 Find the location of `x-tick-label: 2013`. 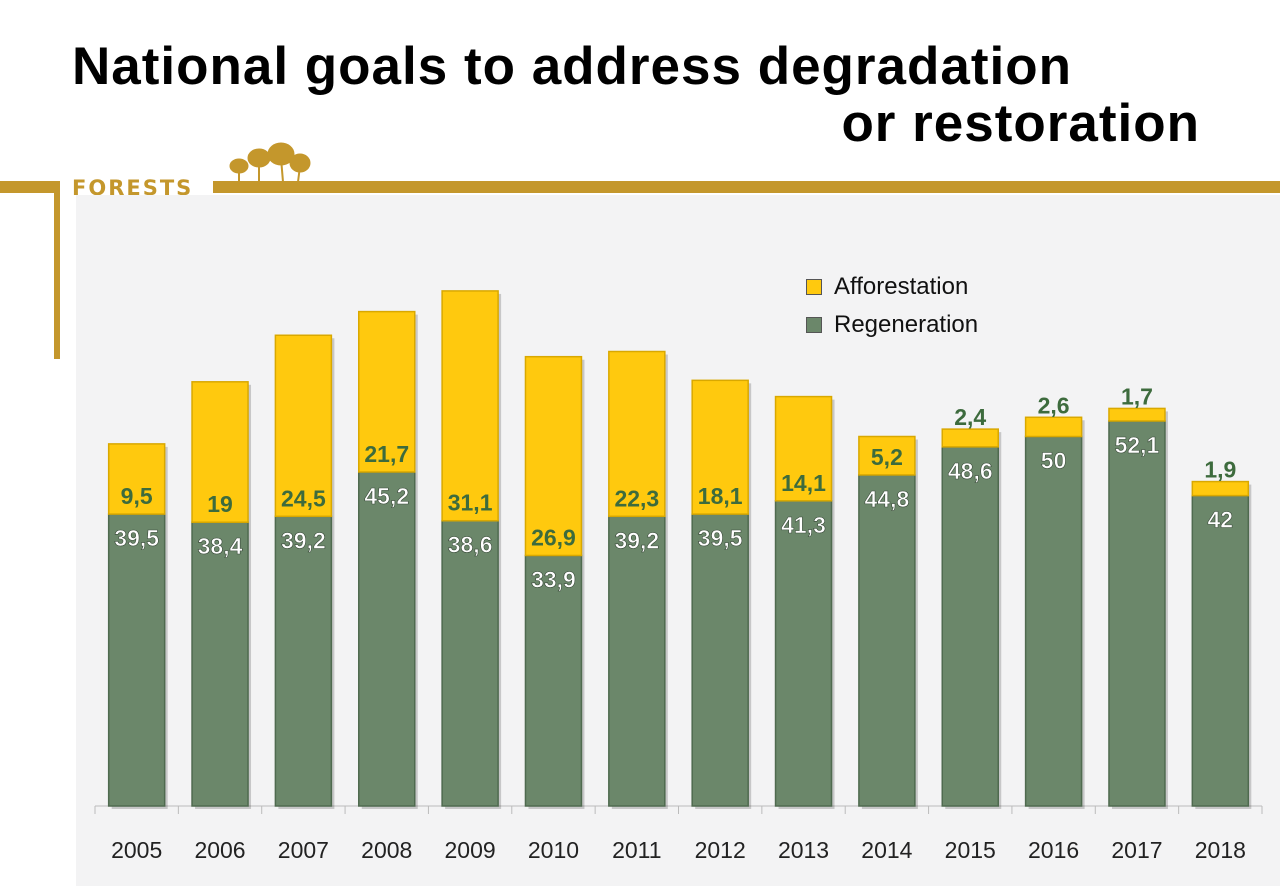

x-tick-label: 2013 is located at coordinates (803, 850).